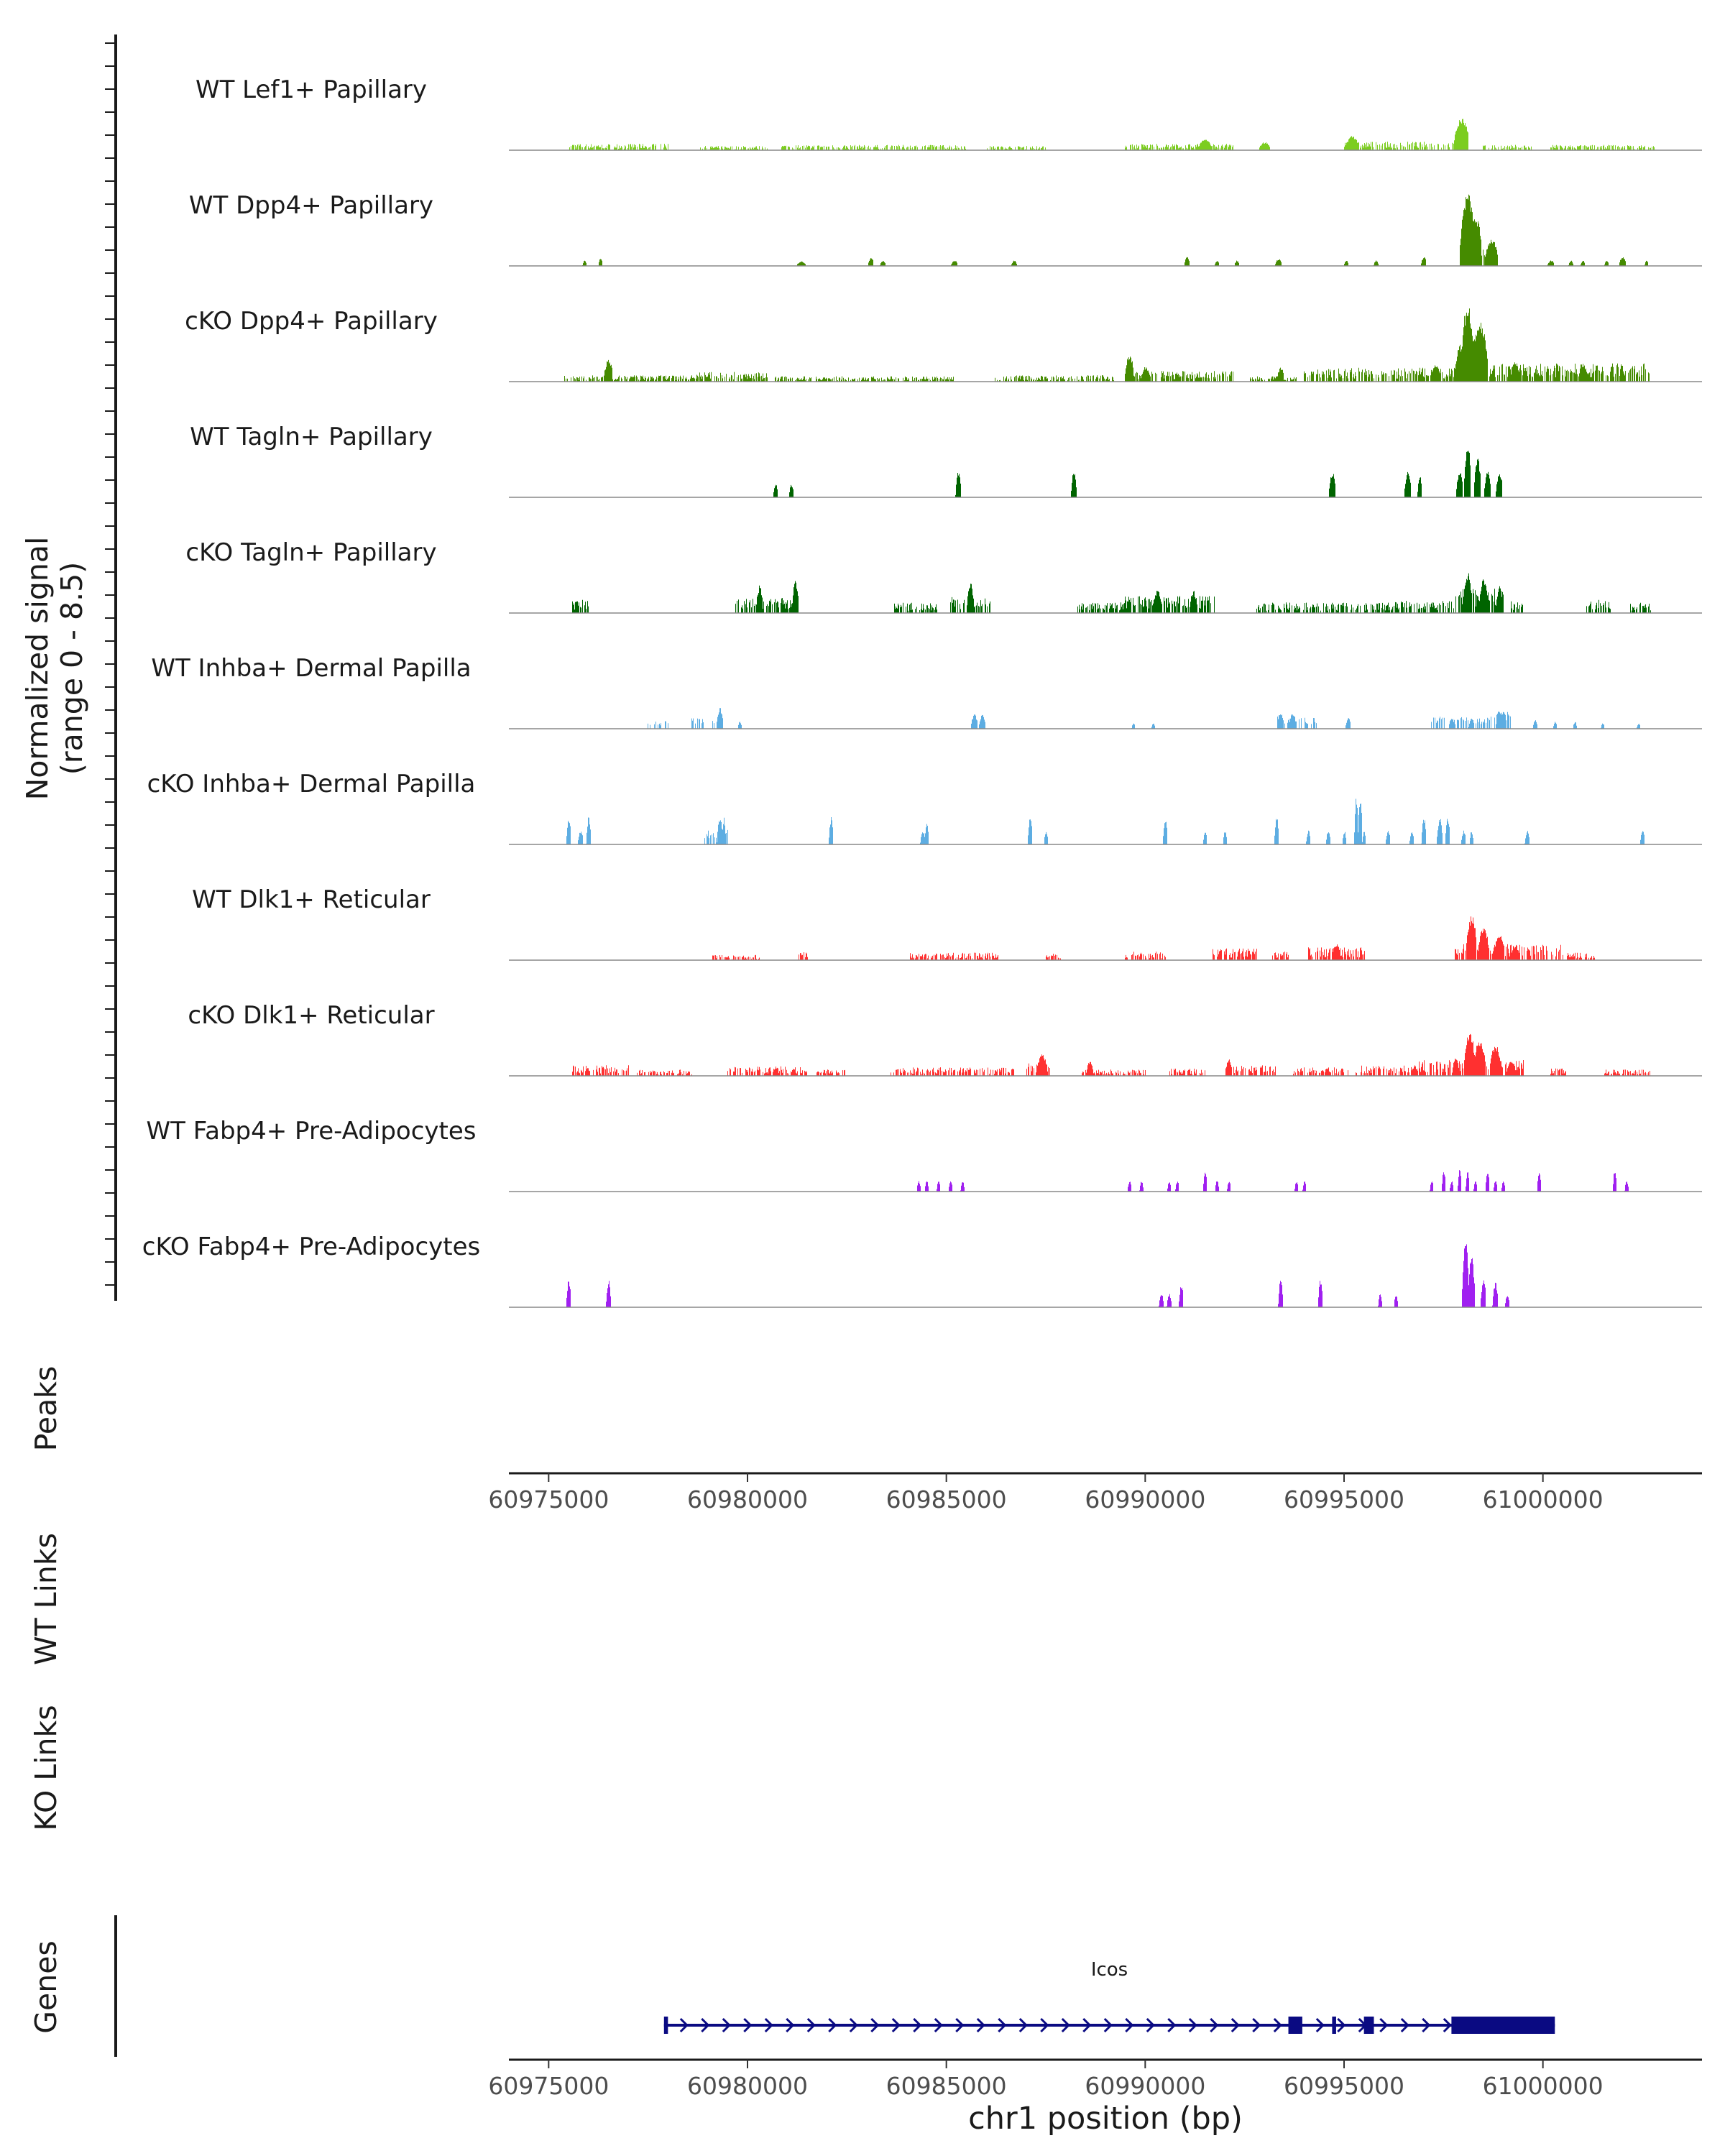 This screenshot has width=1725, height=2156. What do you see at coordinates (747, 1499) in the screenshot?
I see `x-axis-top-tick-label: 60980000` at bounding box center [747, 1499].